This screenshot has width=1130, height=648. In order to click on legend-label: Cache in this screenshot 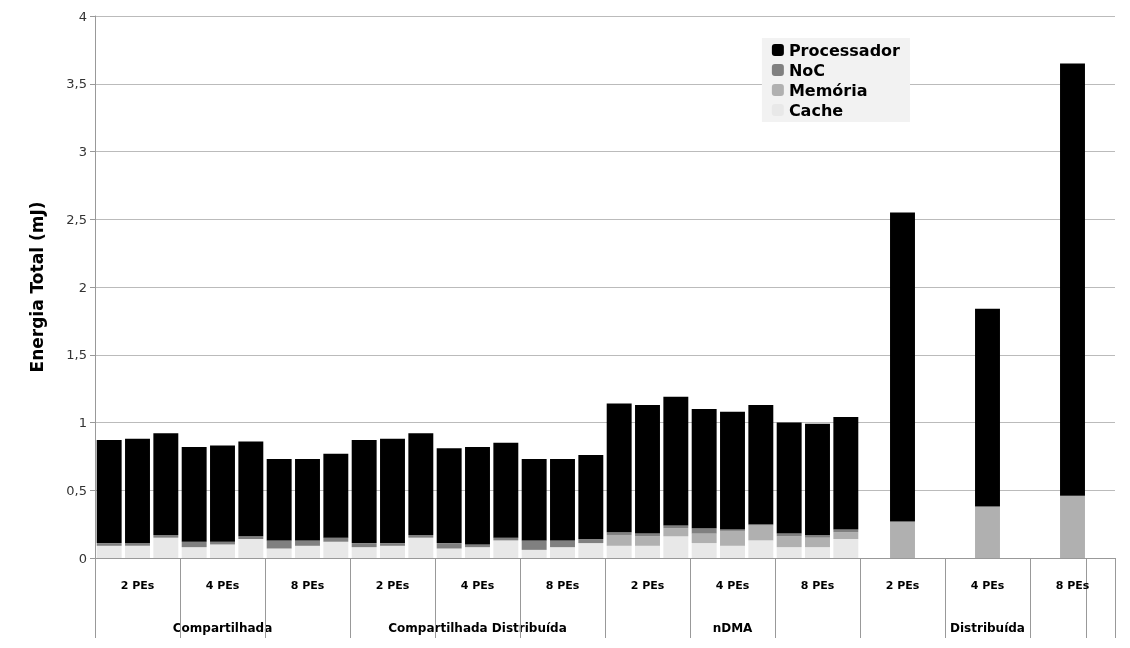, I will do `click(816, 110)`.